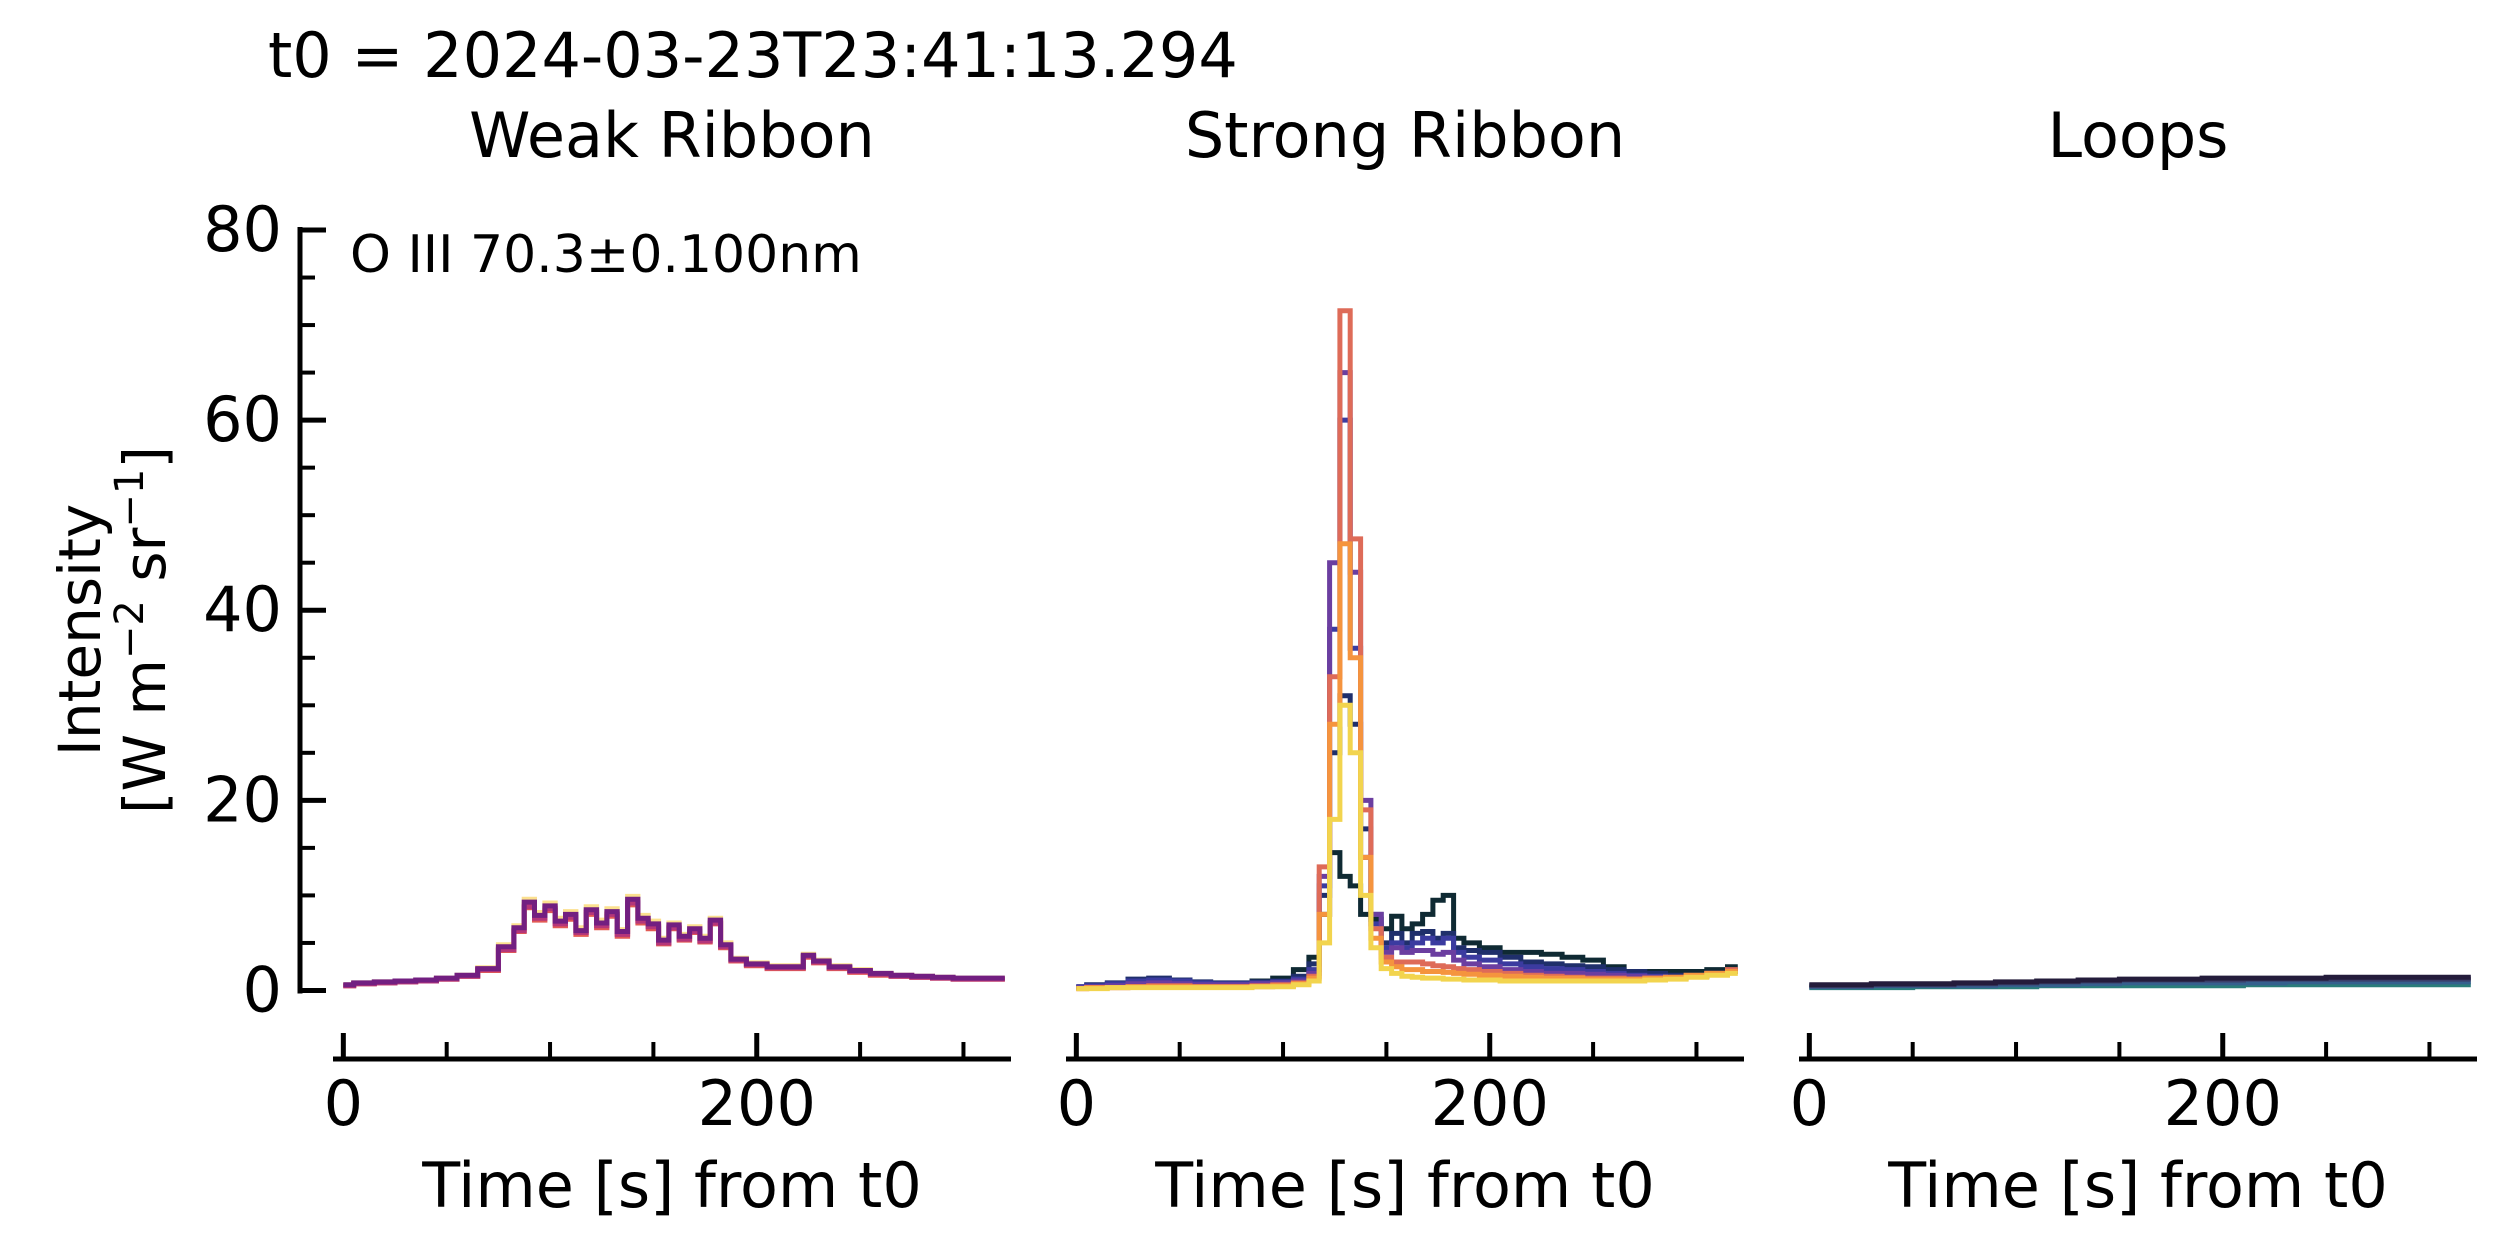 The image size is (2499, 1250). Describe the element at coordinates (130, 629) in the screenshot. I see `y-axis-label-exp-a: −2` at that location.